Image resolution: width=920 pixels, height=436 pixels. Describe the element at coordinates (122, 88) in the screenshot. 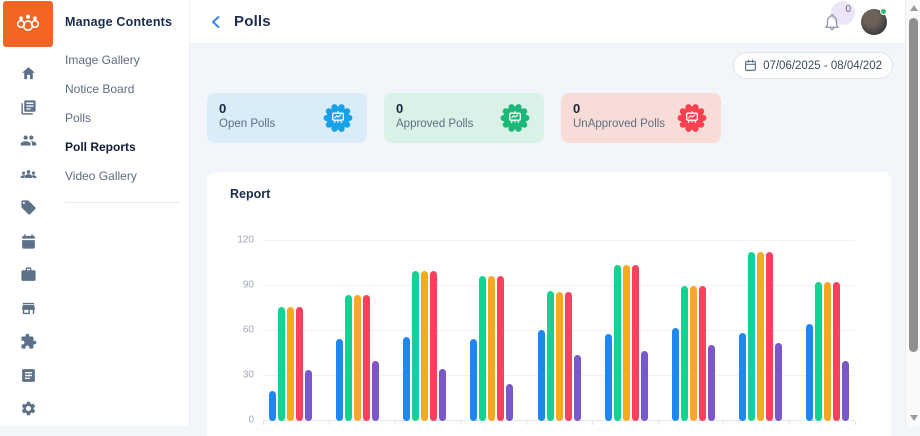

I see `submenu-item-notice-board: Notice Board` at that location.